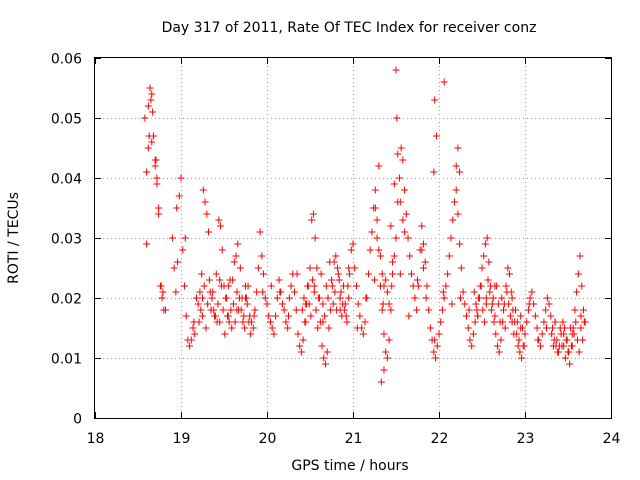  What do you see at coordinates (77, 420) in the screenshot?
I see `y-tick-label: 0` at bounding box center [77, 420].